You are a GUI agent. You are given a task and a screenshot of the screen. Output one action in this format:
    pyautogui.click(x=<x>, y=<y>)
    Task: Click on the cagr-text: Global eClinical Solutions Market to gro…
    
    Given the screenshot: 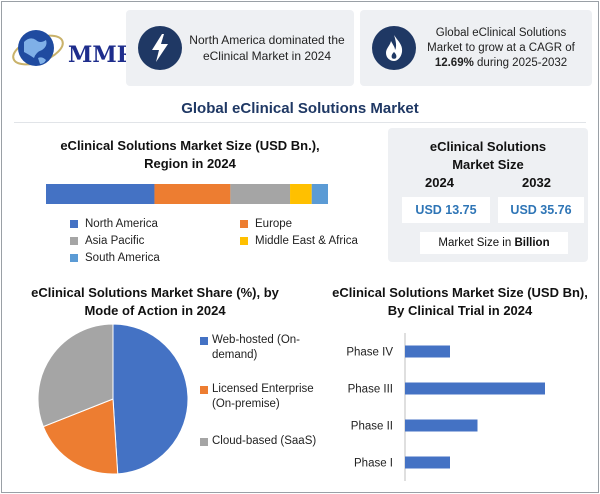 What is the action you would take?
    pyautogui.click(x=501, y=47)
    